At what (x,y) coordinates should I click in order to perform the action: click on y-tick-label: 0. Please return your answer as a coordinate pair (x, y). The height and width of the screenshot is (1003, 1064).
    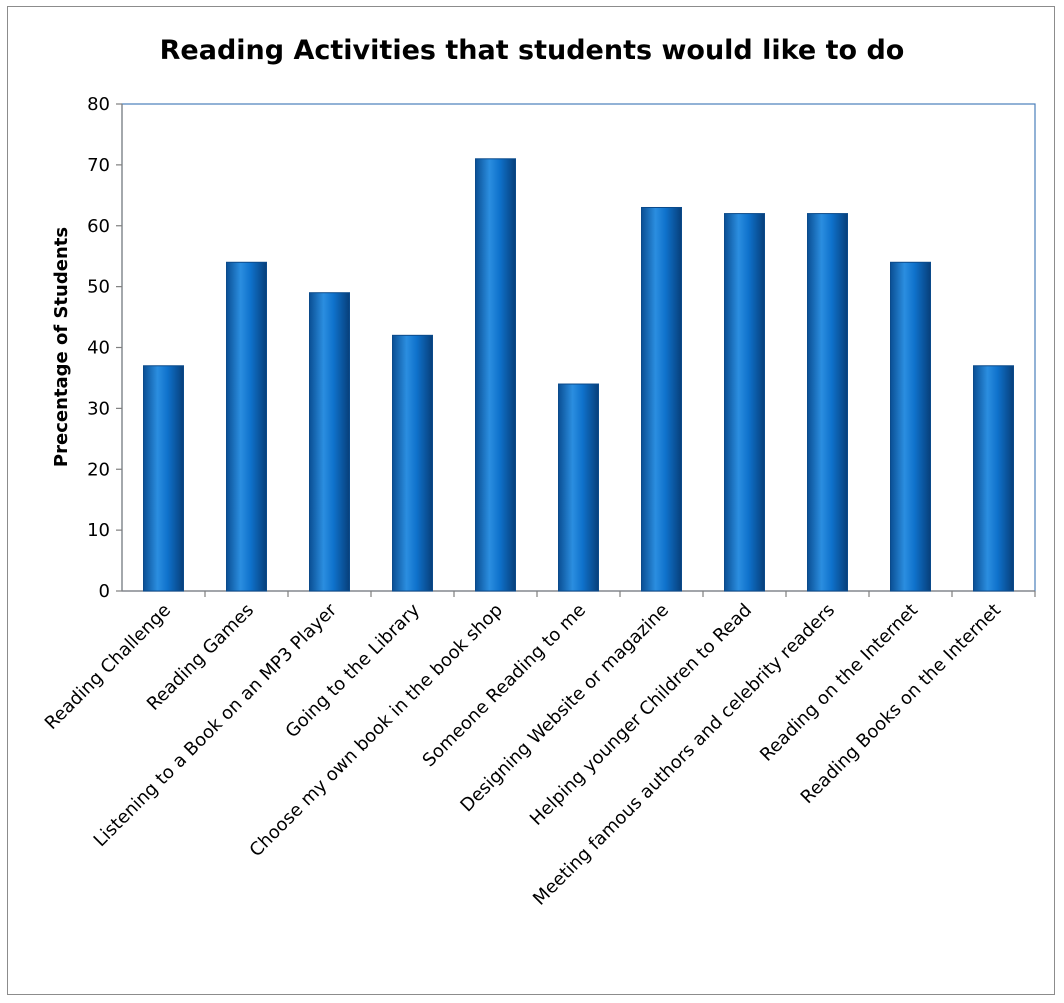
    Looking at the image, I should click on (104, 591).